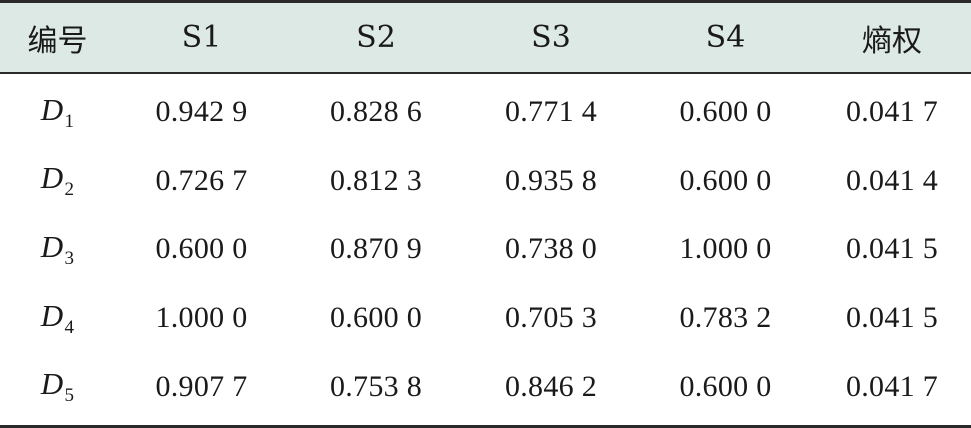 This screenshot has width=971, height=428. What do you see at coordinates (376, 180) in the screenshot?
I see `cell-s2: 0.812 3` at bounding box center [376, 180].